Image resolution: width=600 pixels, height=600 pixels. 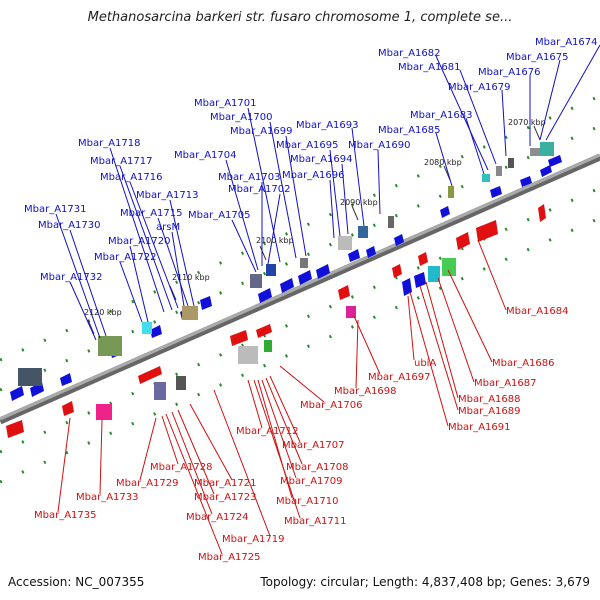 I want to click on ruler-label: 2120 kbp, so click(x=103, y=312).